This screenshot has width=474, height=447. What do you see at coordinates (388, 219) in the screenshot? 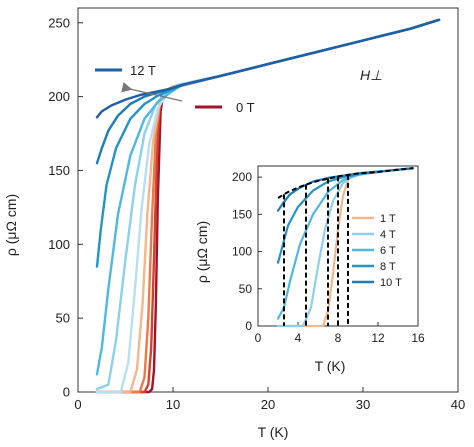
I see `inset-legend-label-0: 1 T` at bounding box center [388, 219].